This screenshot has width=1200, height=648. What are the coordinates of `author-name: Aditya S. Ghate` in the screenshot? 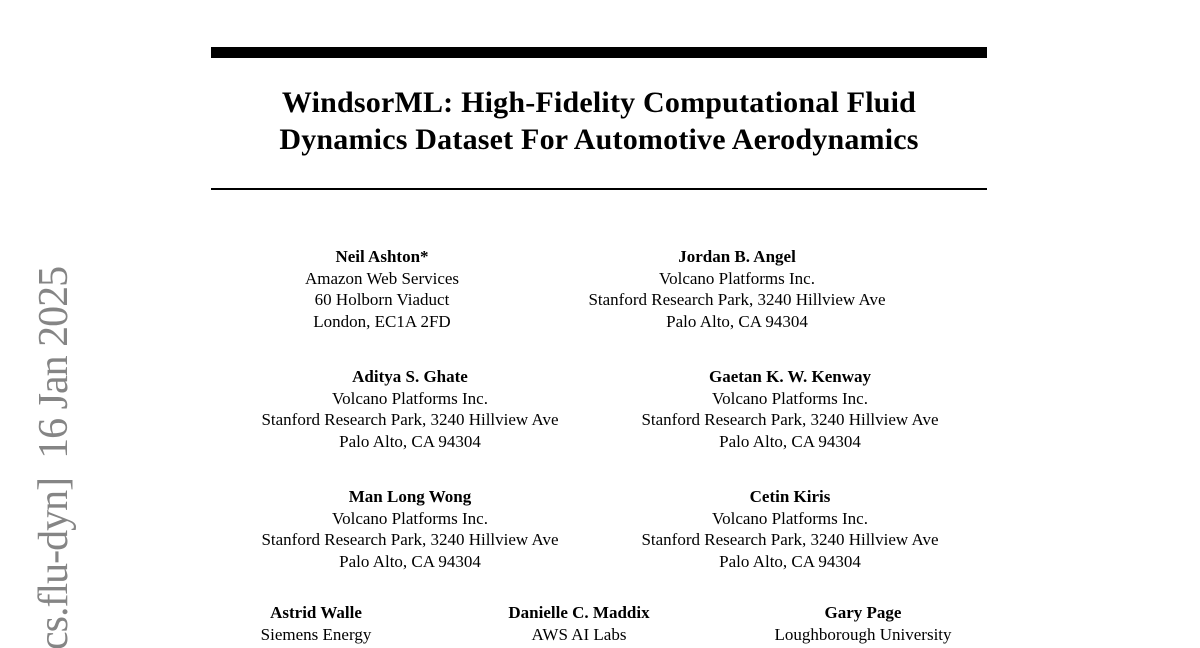 It's located at (410, 376).